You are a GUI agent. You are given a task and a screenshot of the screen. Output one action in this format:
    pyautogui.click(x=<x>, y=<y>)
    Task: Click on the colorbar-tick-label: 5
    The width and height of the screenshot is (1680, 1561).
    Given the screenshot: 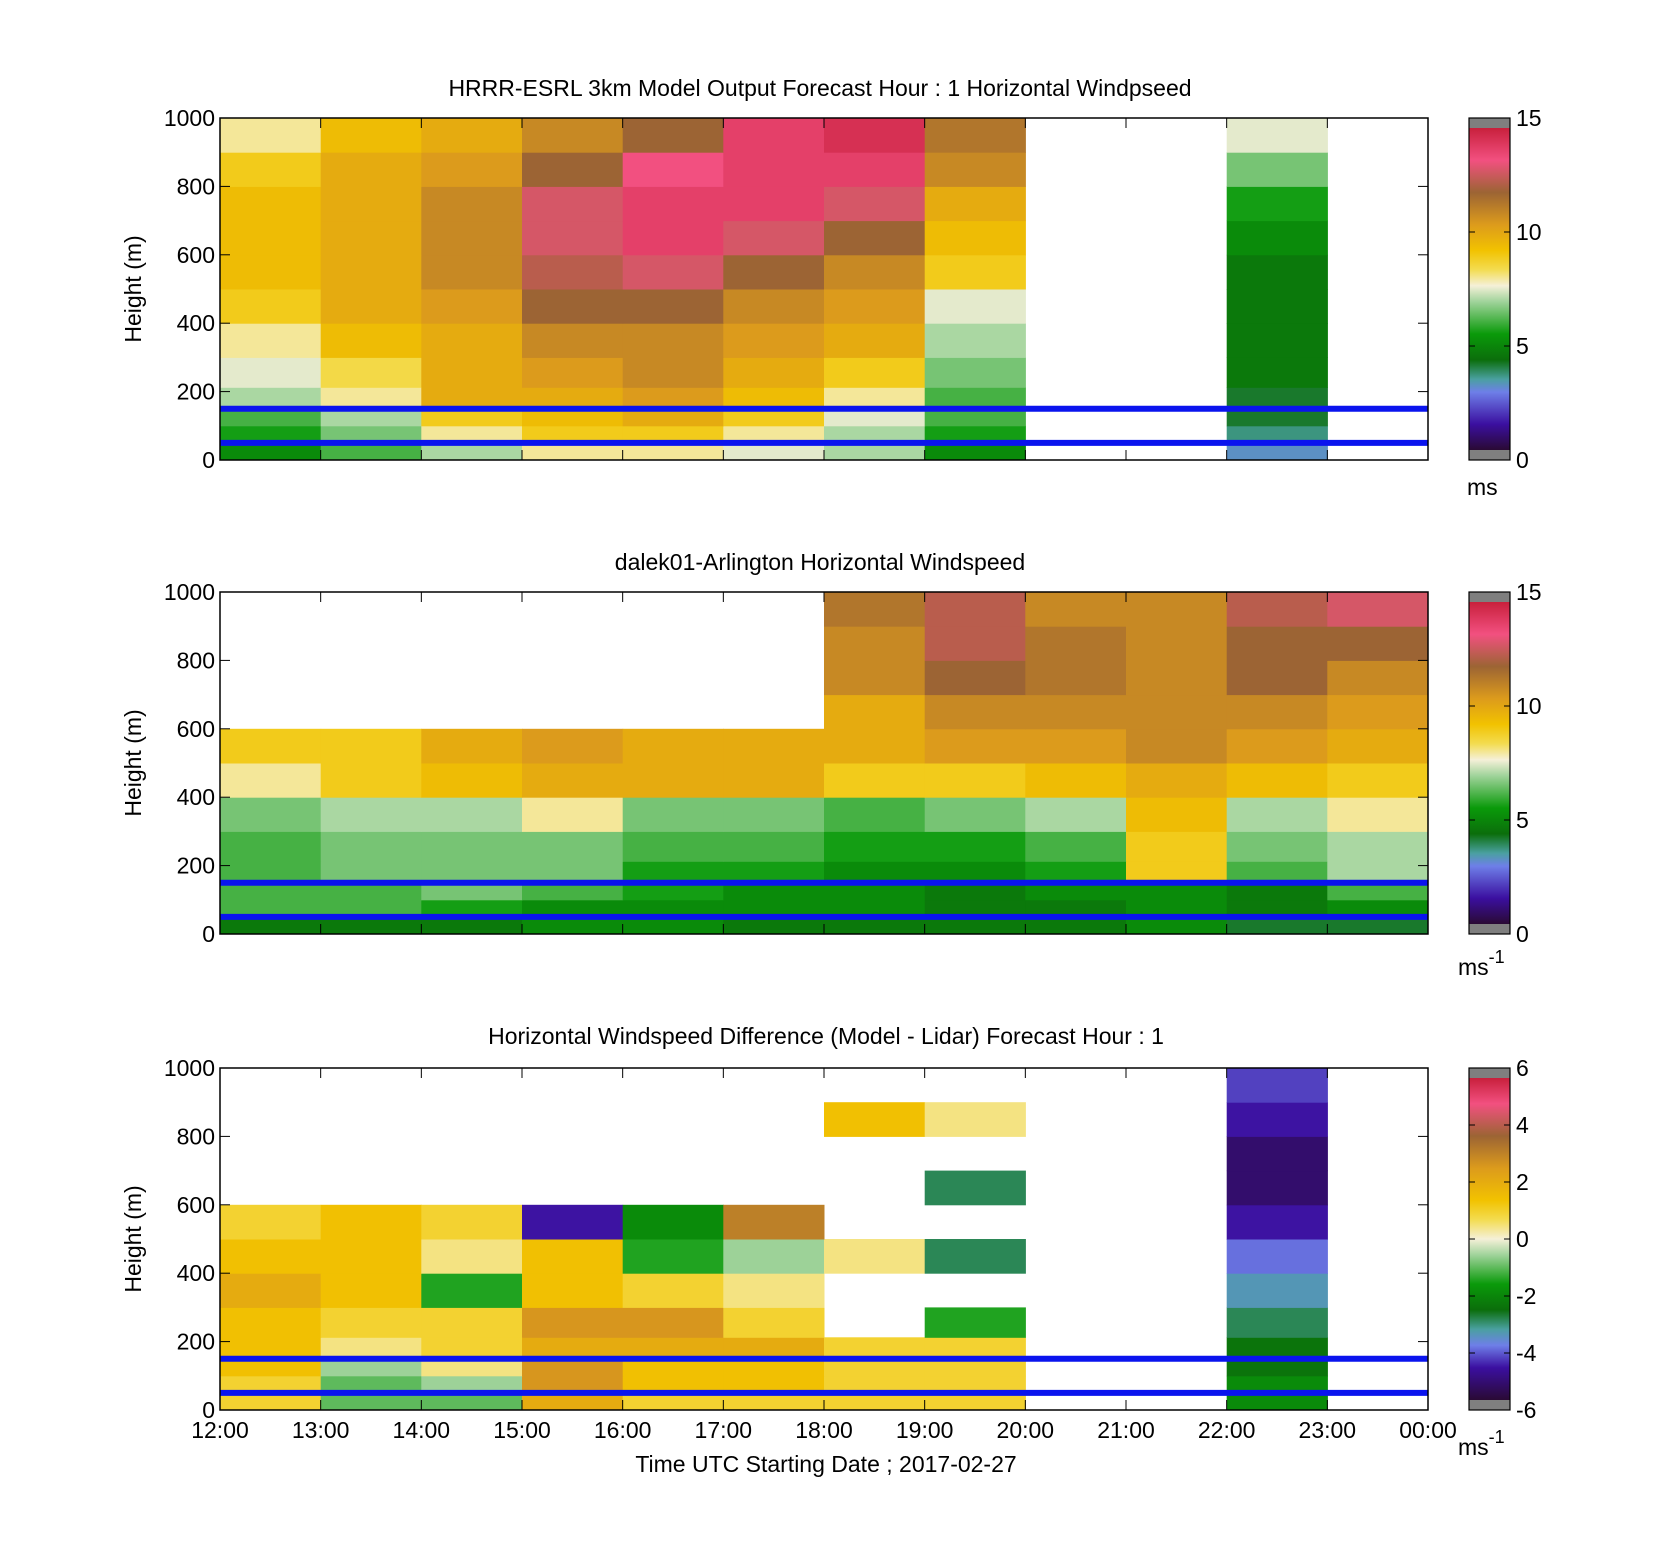 What is the action you would take?
    pyautogui.click(x=1522, y=346)
    